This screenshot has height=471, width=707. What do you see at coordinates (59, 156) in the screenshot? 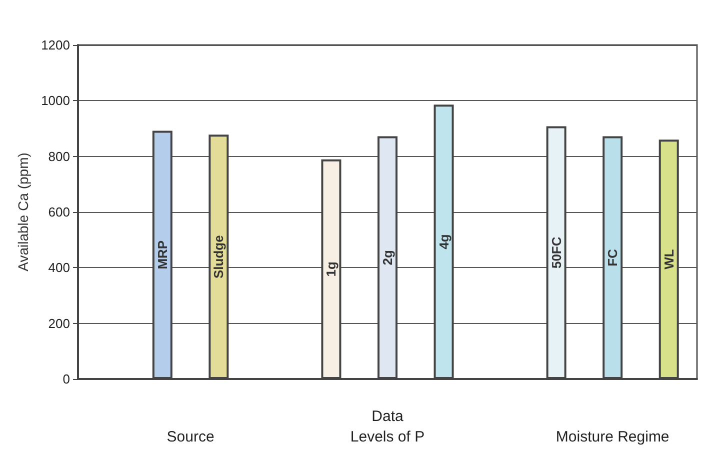
I see `y-tick-label: 800` at bounding box center [59, 156].